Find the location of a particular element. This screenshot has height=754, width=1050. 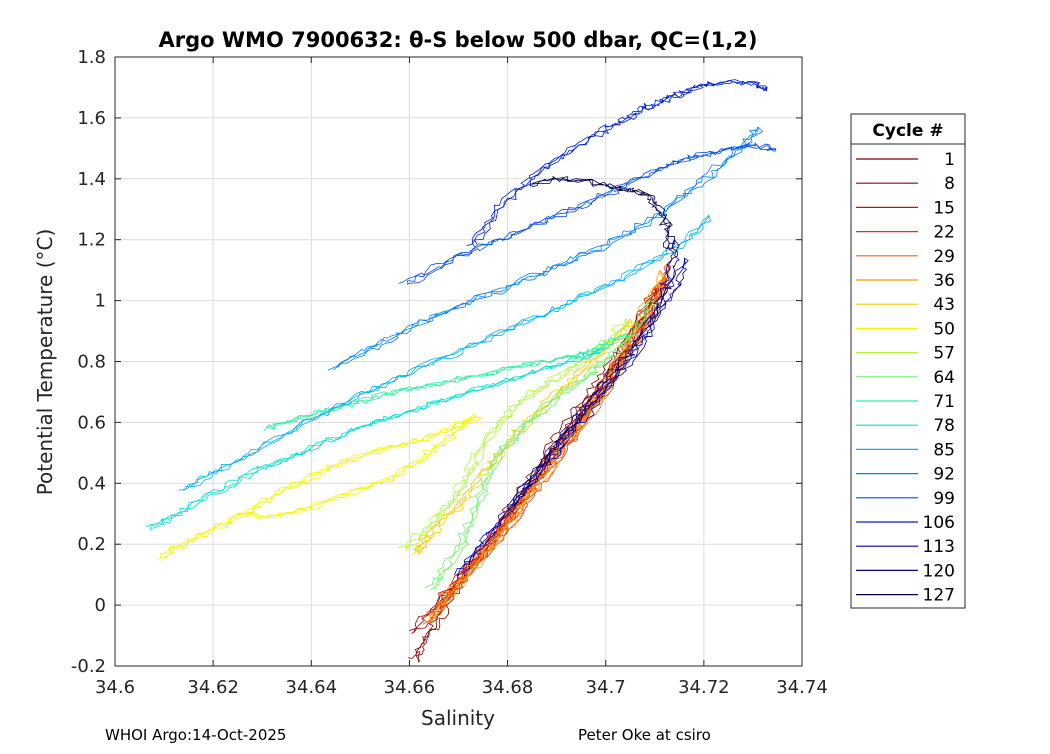

y-tick-label: 0.4 is located at coordinates (91, 483).